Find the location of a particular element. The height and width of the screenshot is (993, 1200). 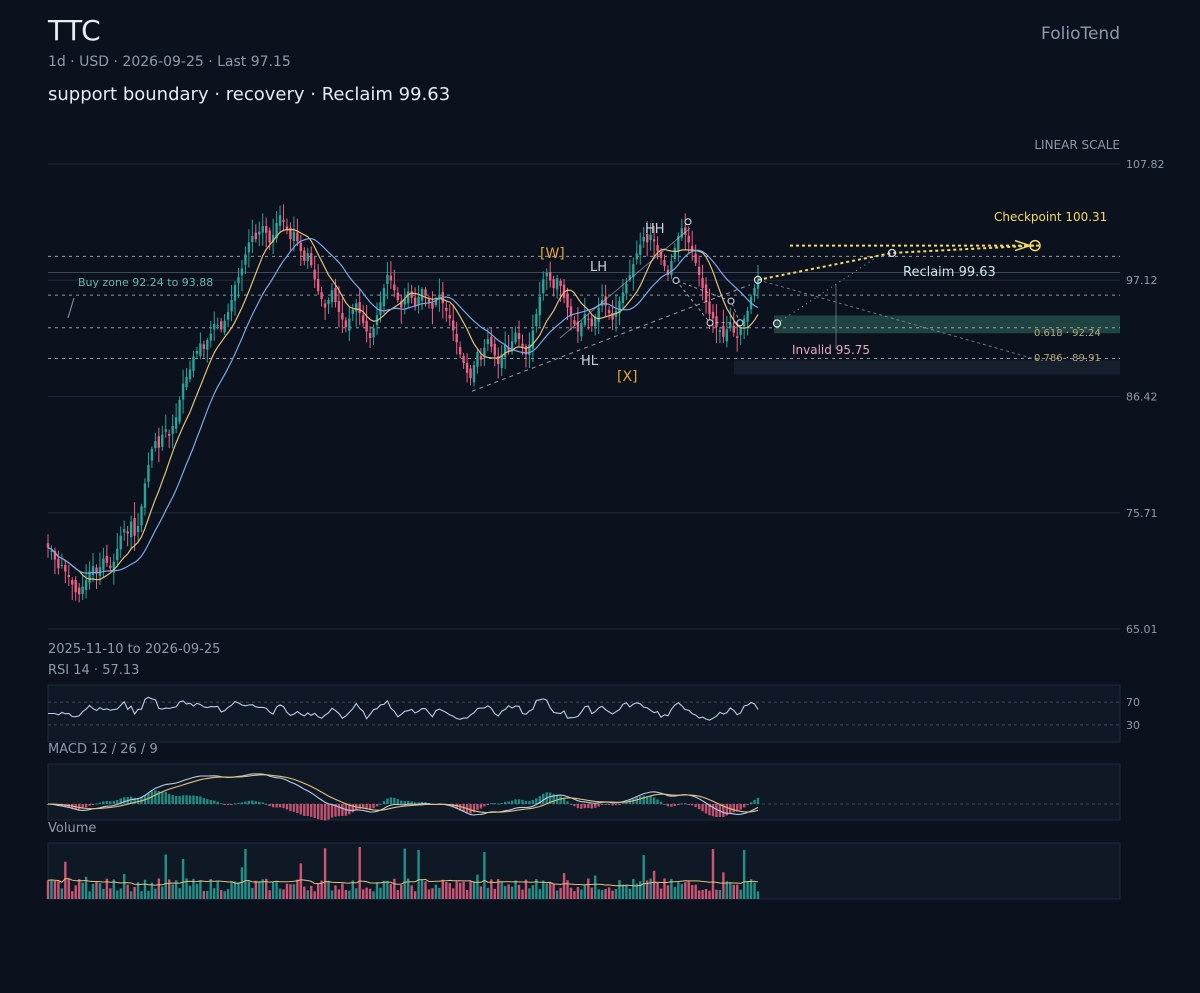

buy-zone-box is located at coordinates (947, 324).